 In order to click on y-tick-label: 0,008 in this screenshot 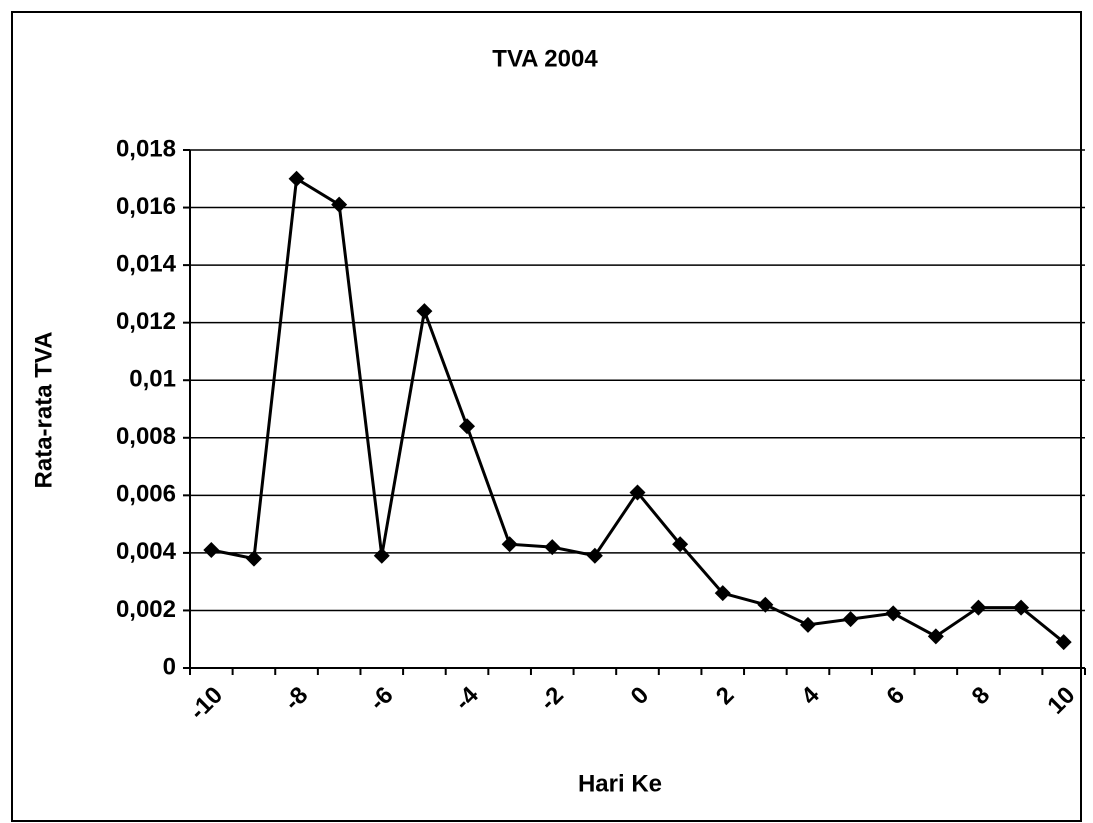, I will do `click(146, 436)`.